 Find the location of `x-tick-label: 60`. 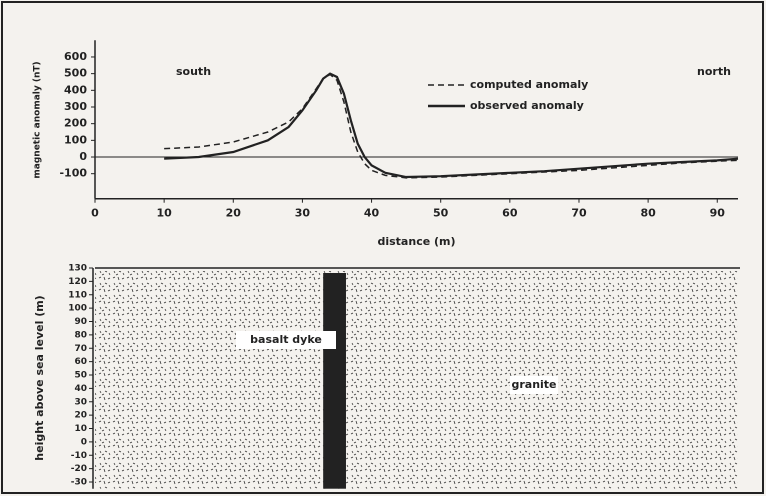

x-tick-label: 60 is located at coordinates (510, 213).